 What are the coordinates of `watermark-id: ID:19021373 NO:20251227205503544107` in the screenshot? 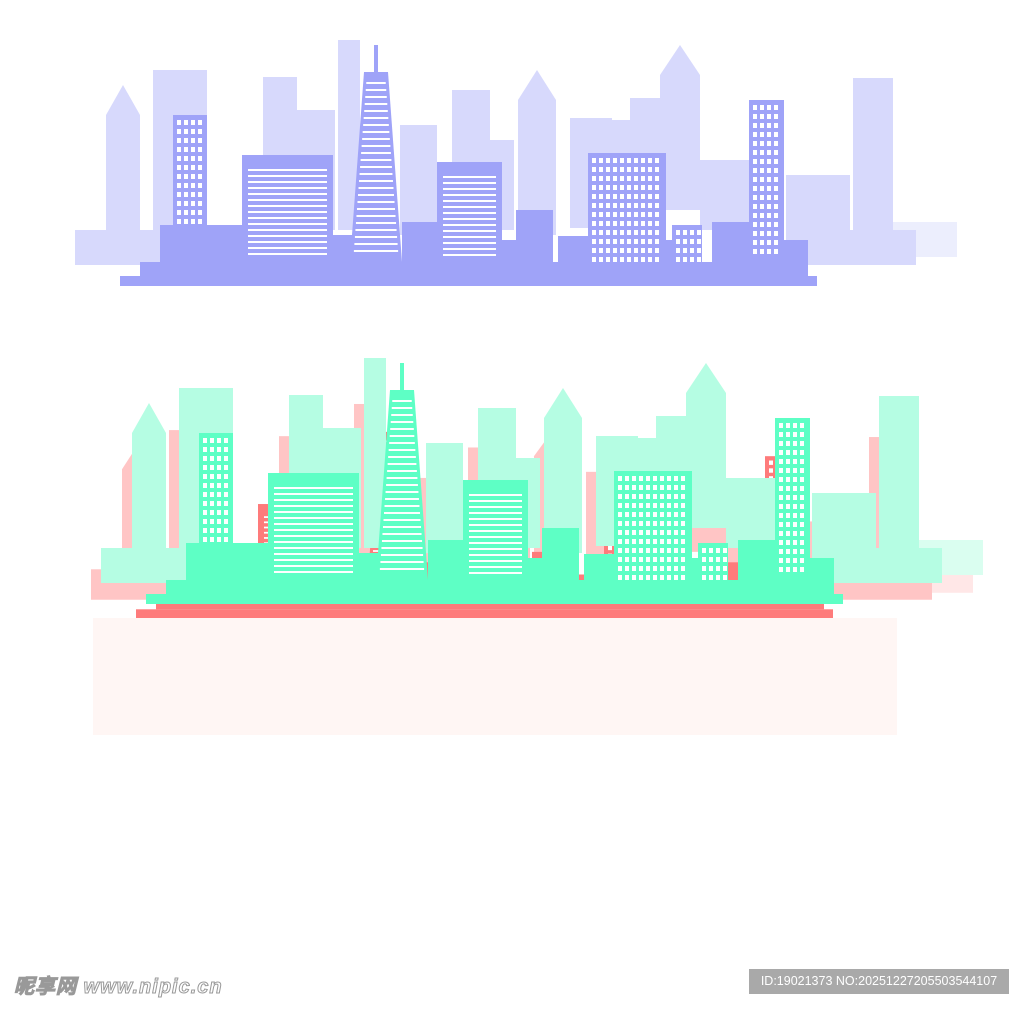 It's located at (879, 981).